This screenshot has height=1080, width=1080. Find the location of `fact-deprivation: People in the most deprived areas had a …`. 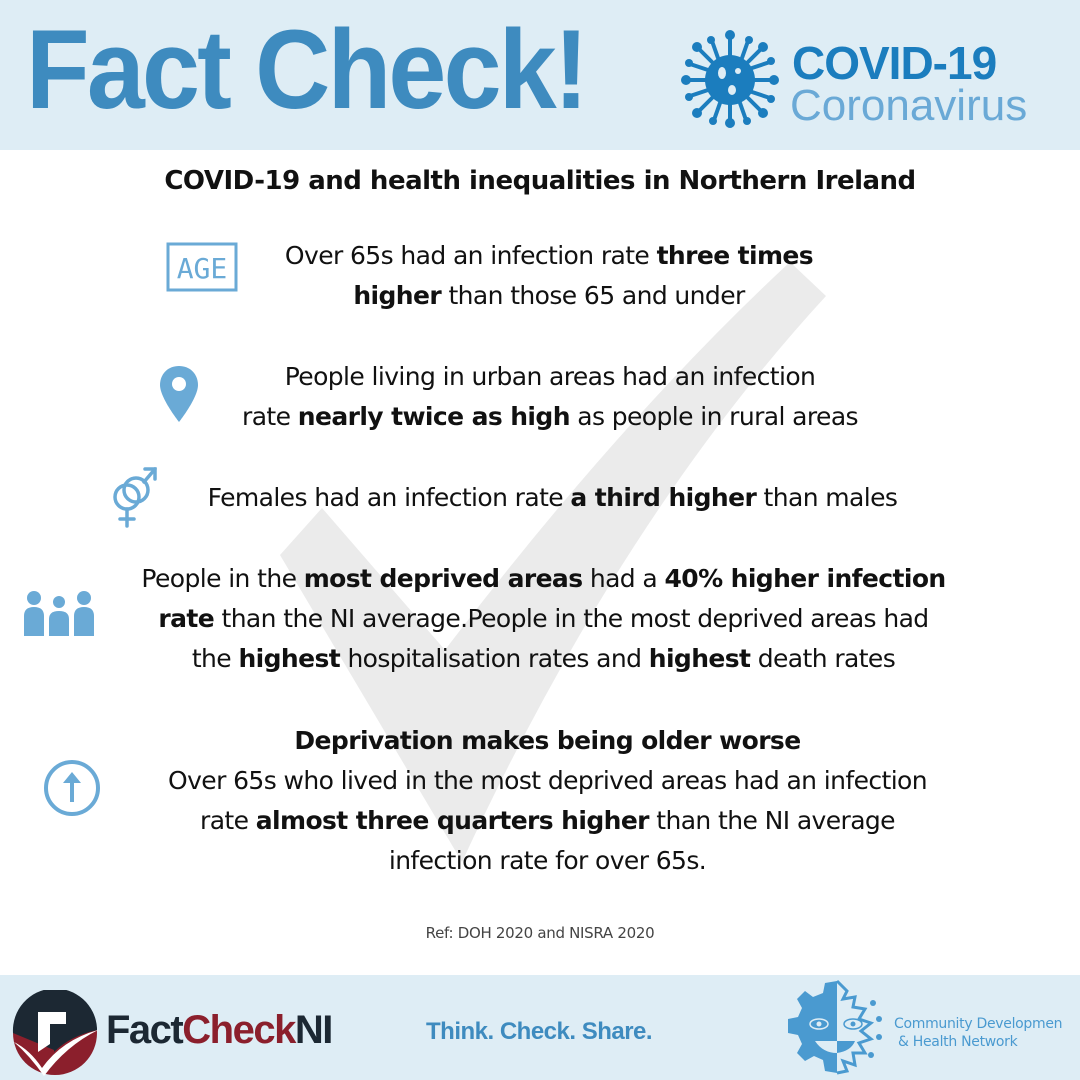

fact-deprivation: People in the most deprived areas had a … is located at coordinates (543, 619).